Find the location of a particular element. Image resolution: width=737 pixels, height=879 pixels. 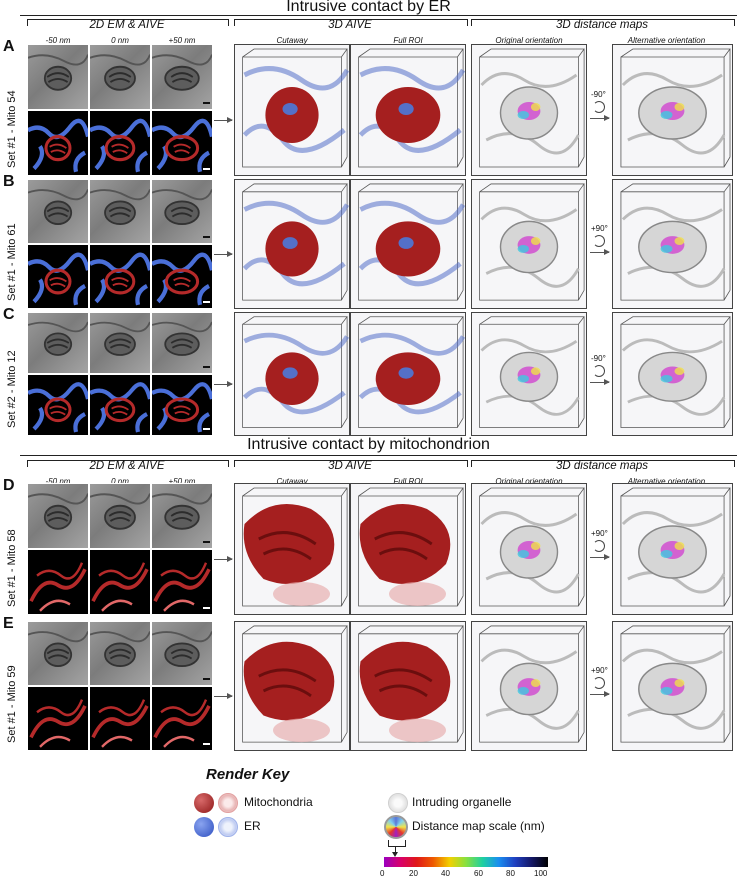

er-transparent-swatch is located at coordinates (228, 827).